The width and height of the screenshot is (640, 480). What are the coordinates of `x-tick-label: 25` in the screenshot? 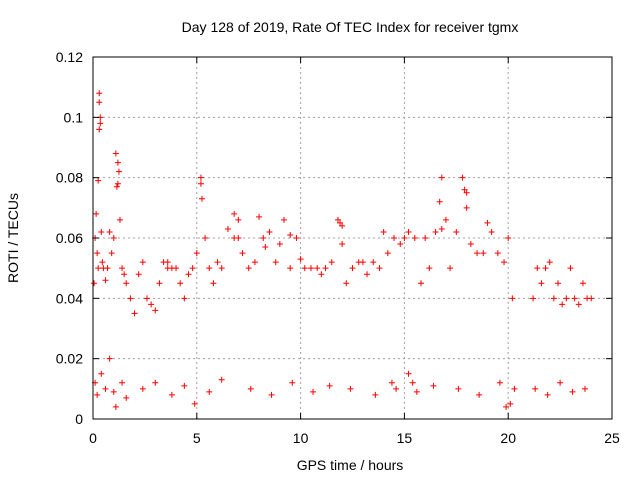 It's located at (612, 438).